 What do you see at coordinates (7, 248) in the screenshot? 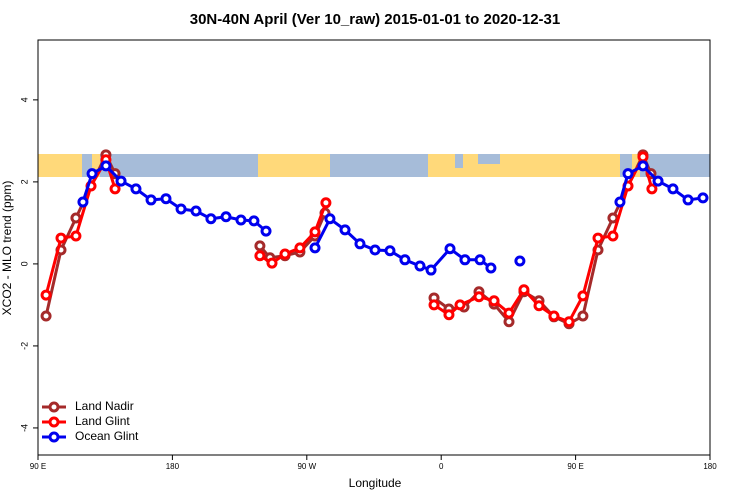
I see `y-axis-label: XCO2 - MLO trend (ppm)` at bounding box center [7, 248].